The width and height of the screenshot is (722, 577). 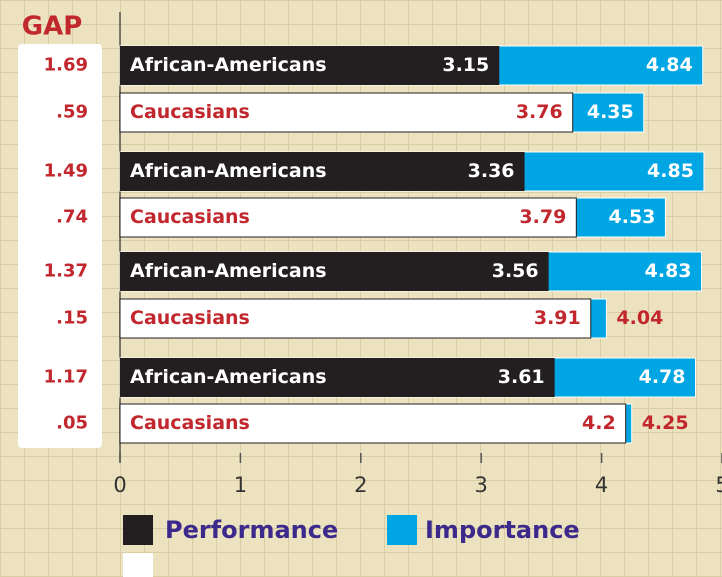 I want to click on x-tick-label: 5, so click(x=718, y=485).